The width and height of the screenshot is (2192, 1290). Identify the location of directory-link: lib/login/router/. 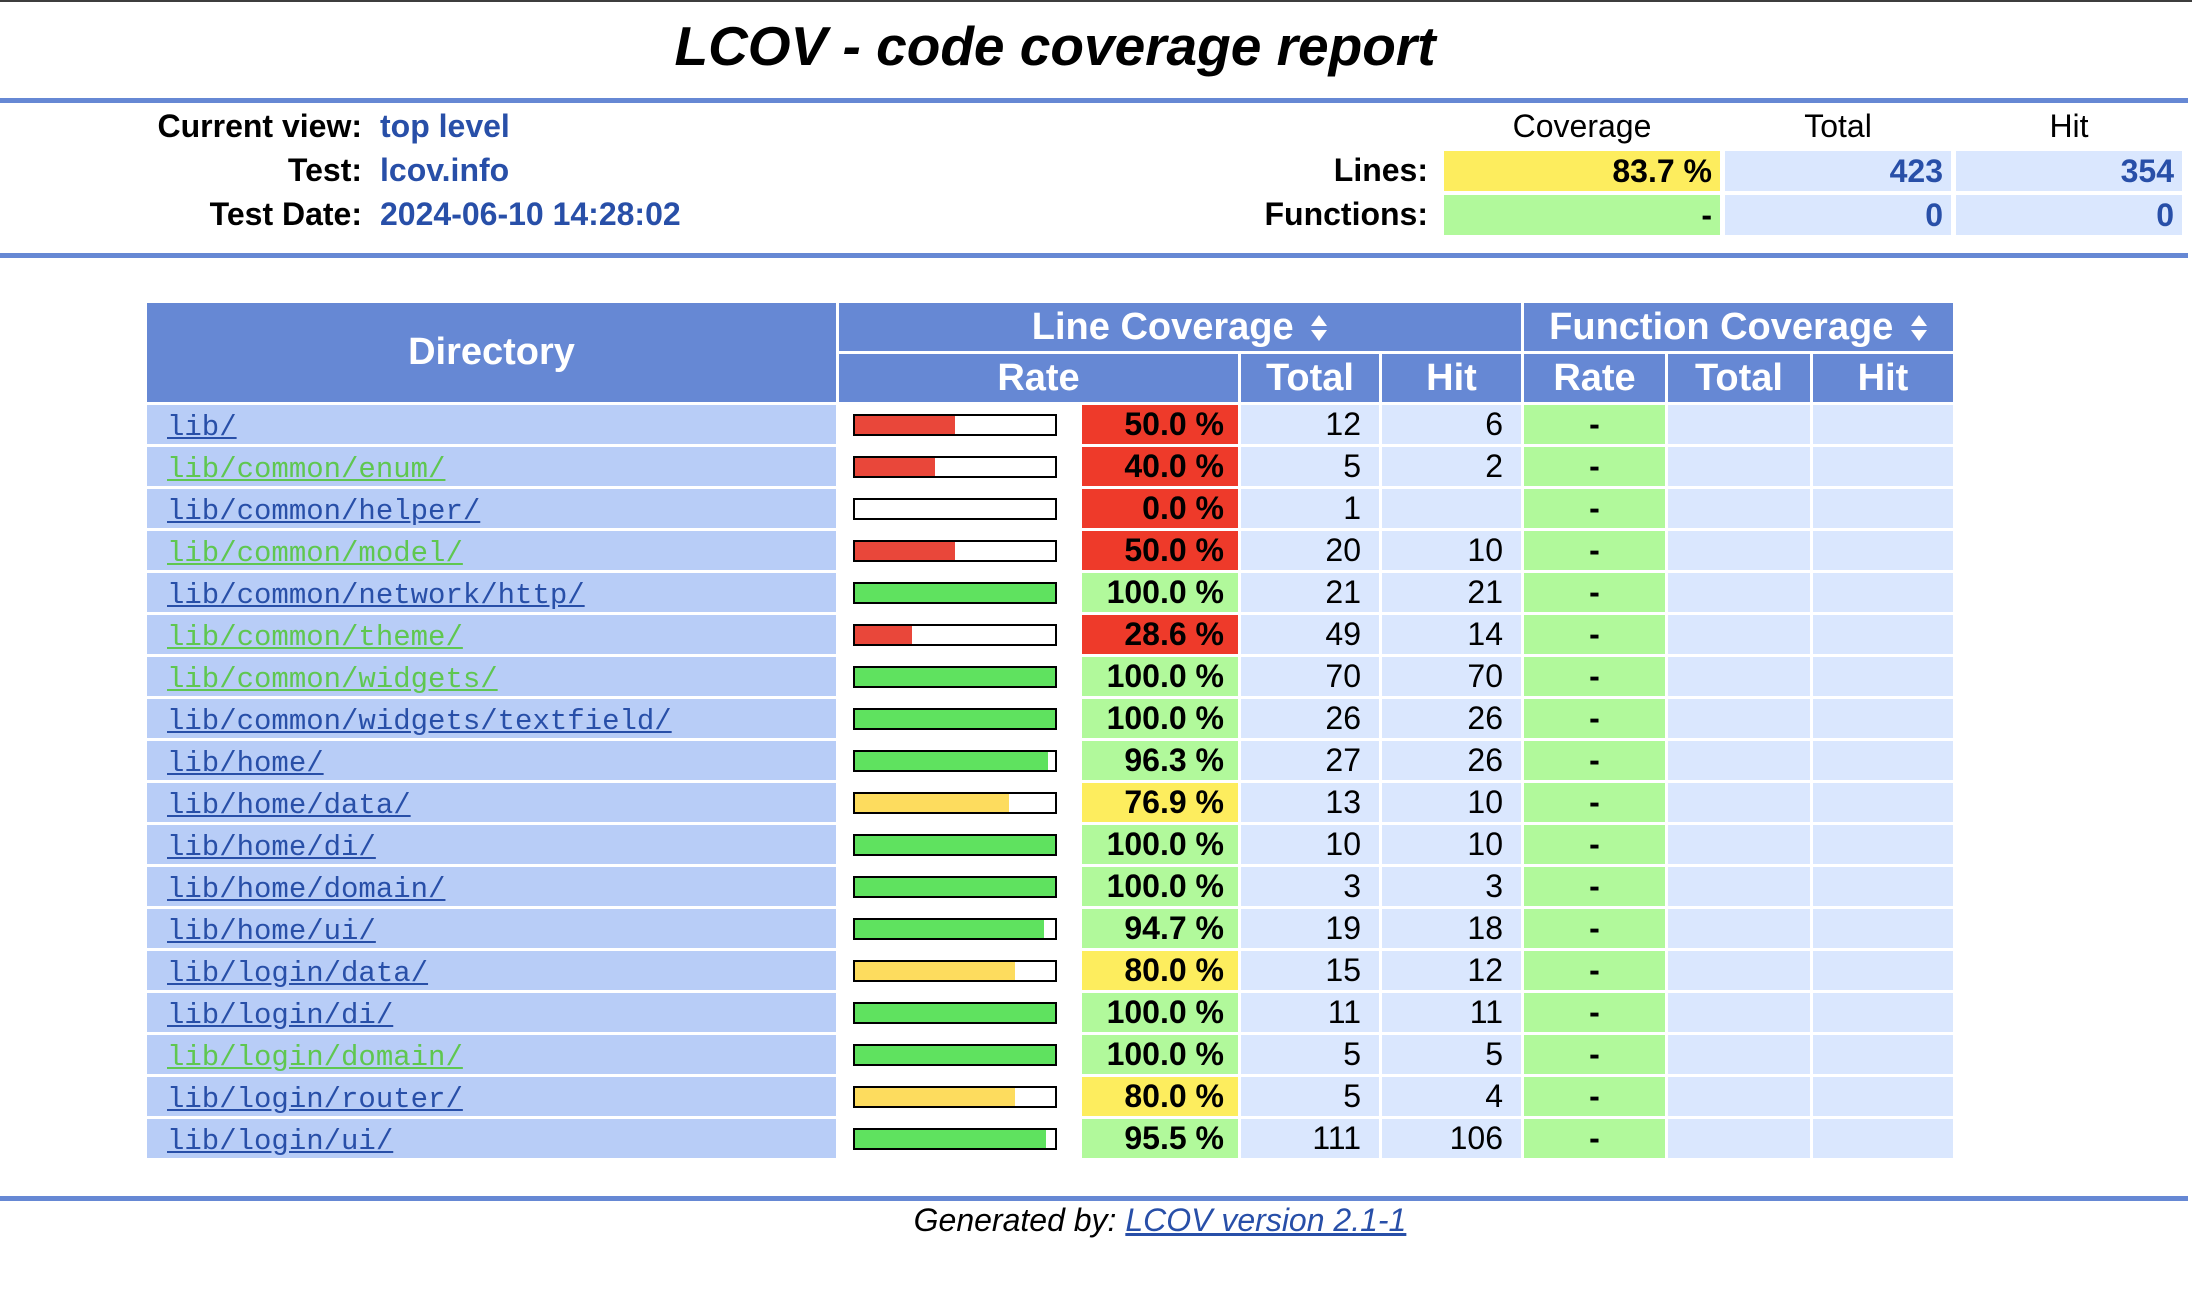
(315, 1099).